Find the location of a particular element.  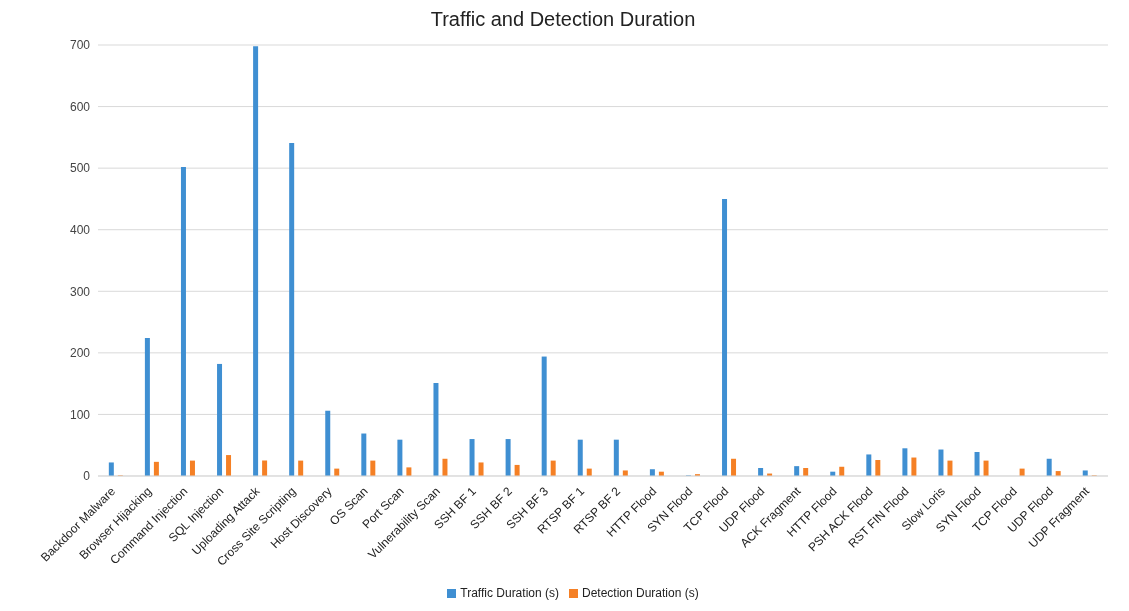

y-tick-label: 300 is located at coordinates (80, 291).